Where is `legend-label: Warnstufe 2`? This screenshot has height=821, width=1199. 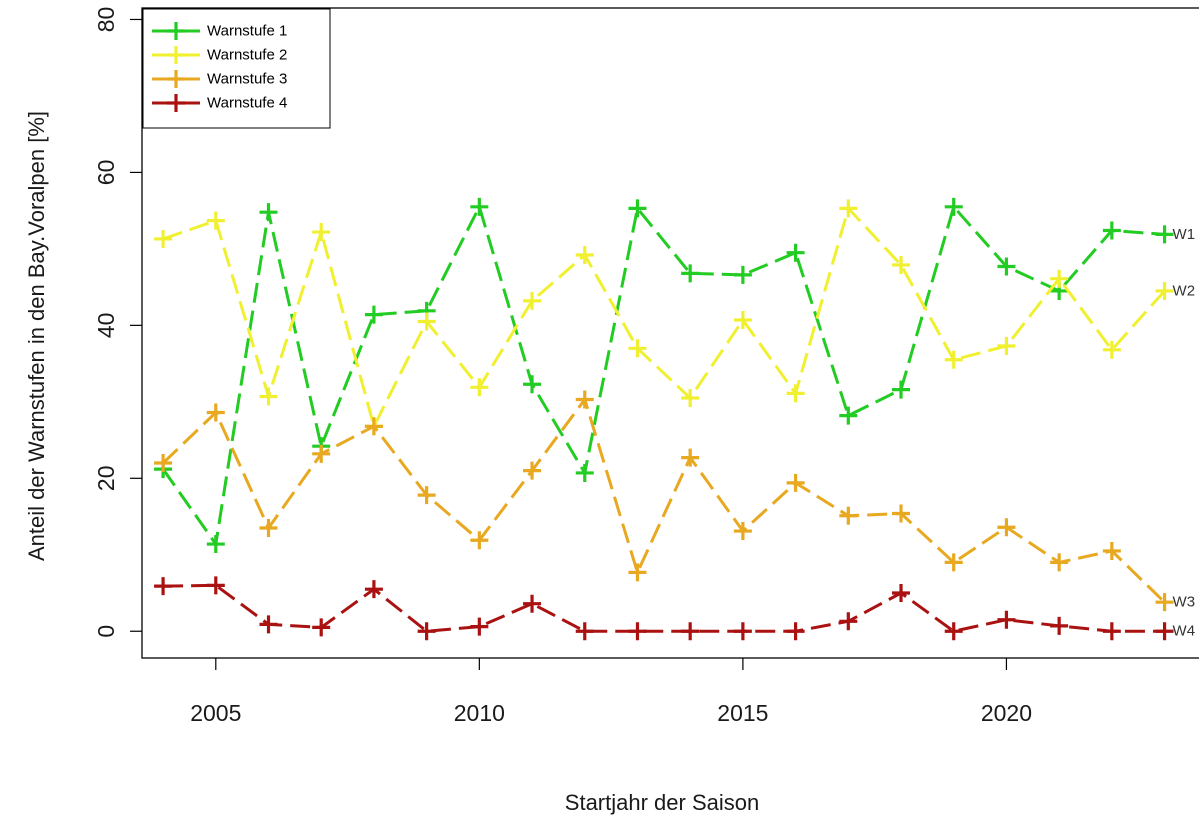
legend-label: Warnstufe 2 is located at coordinates (247, 55).